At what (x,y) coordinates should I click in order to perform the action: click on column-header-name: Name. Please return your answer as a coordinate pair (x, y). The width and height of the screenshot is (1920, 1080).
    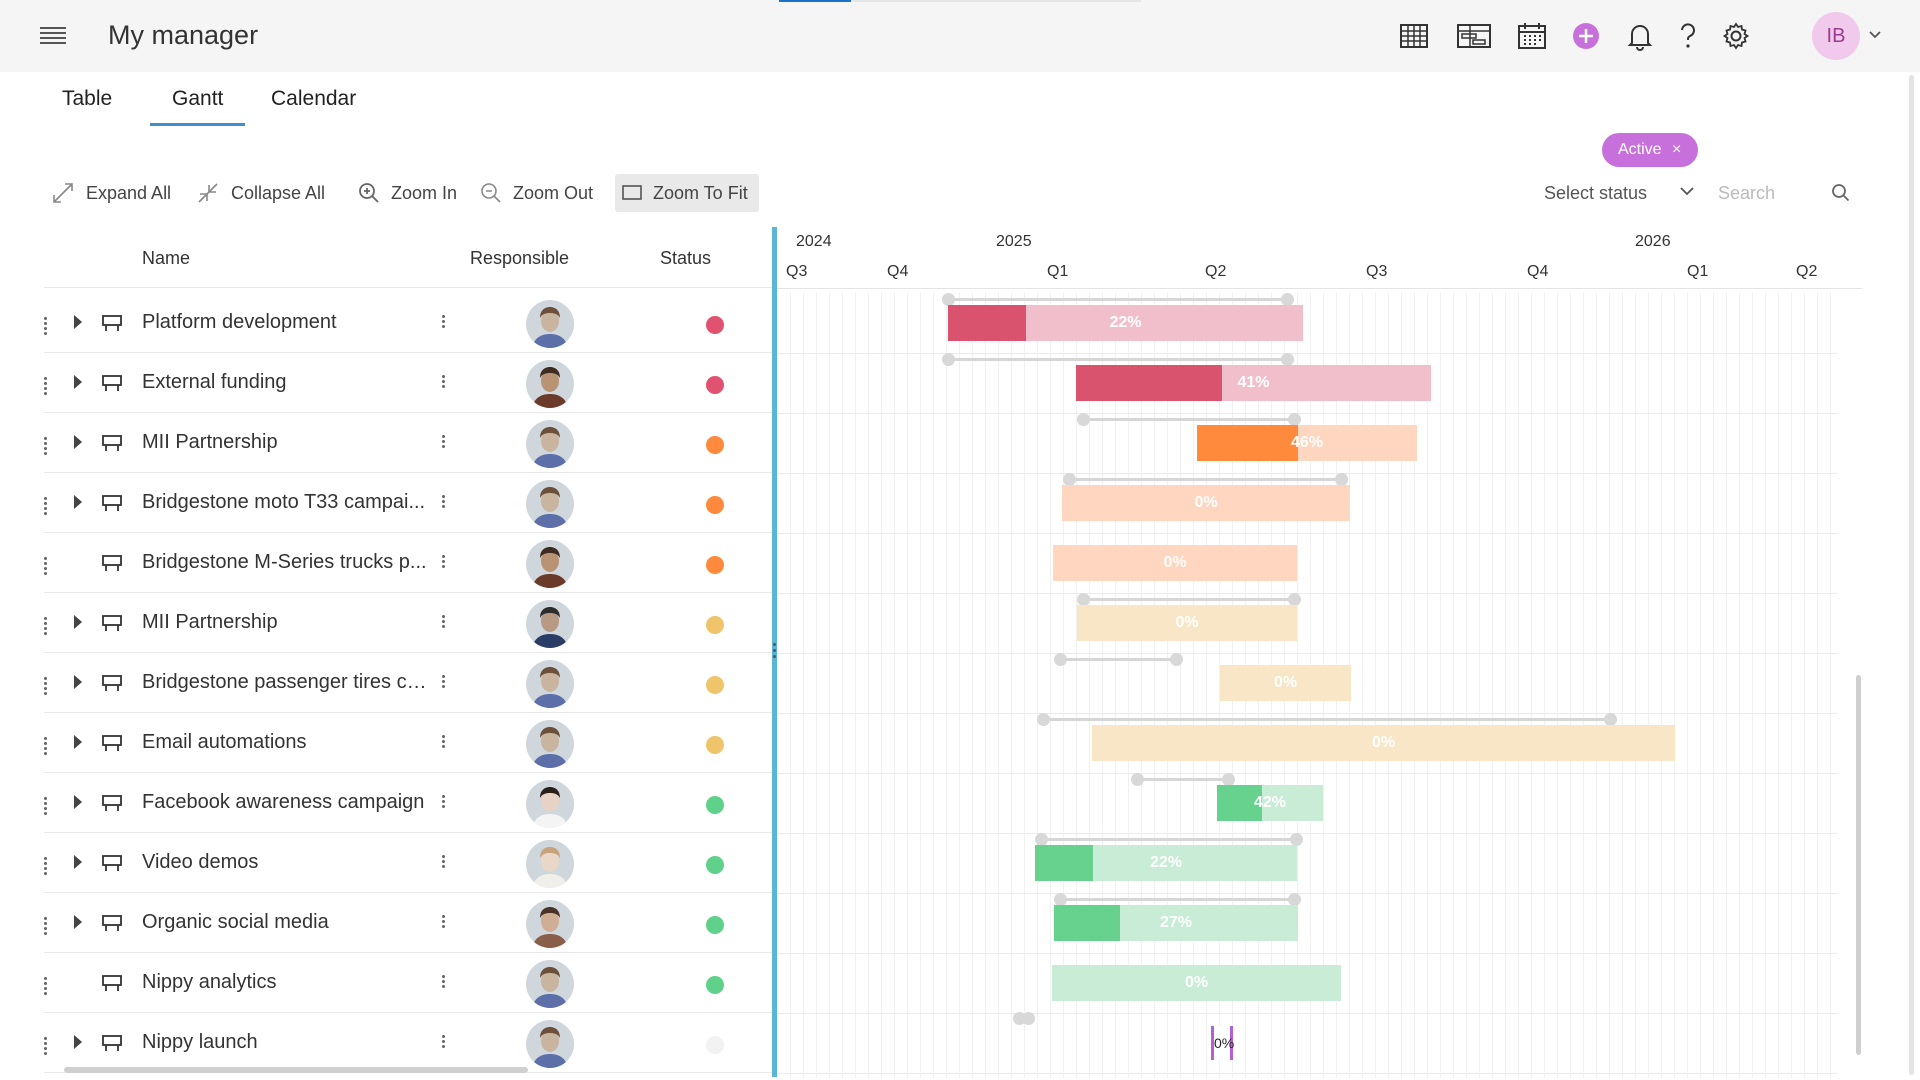
    Looking at the image, I should click on (166, 258).